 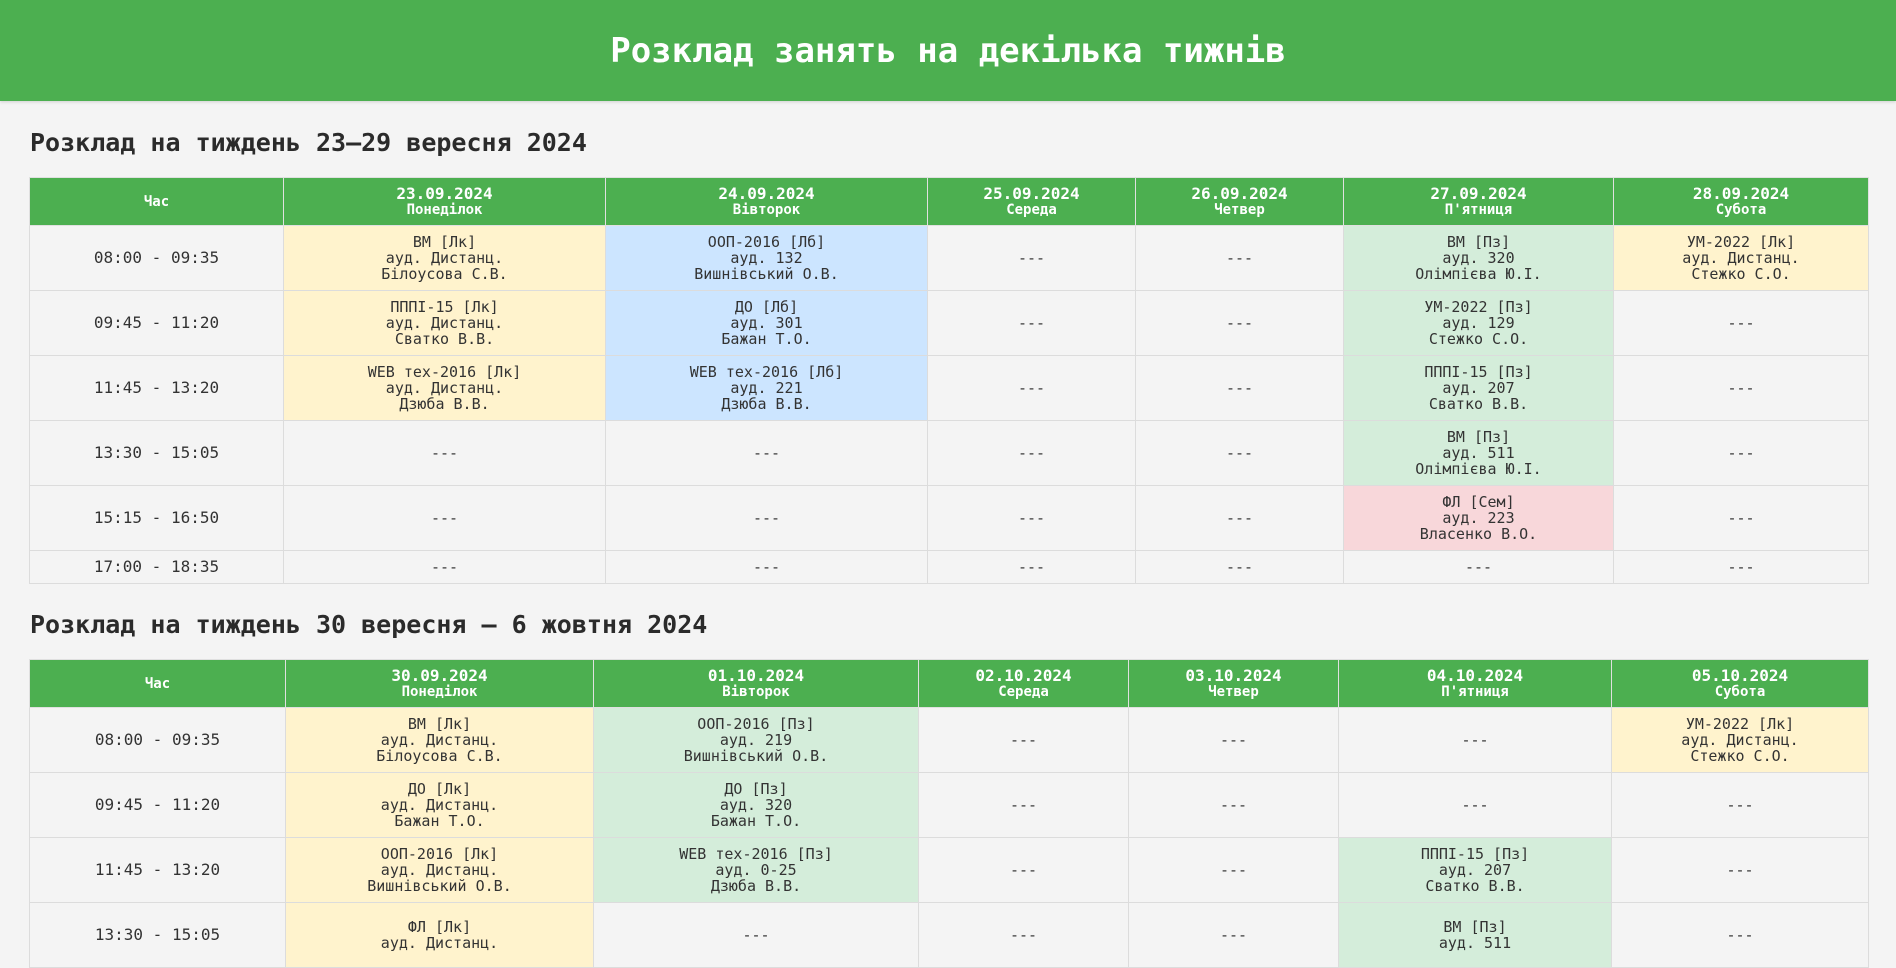 I want to click on class-subject: ФЛ [Сем], so click(x=1478, y=502).